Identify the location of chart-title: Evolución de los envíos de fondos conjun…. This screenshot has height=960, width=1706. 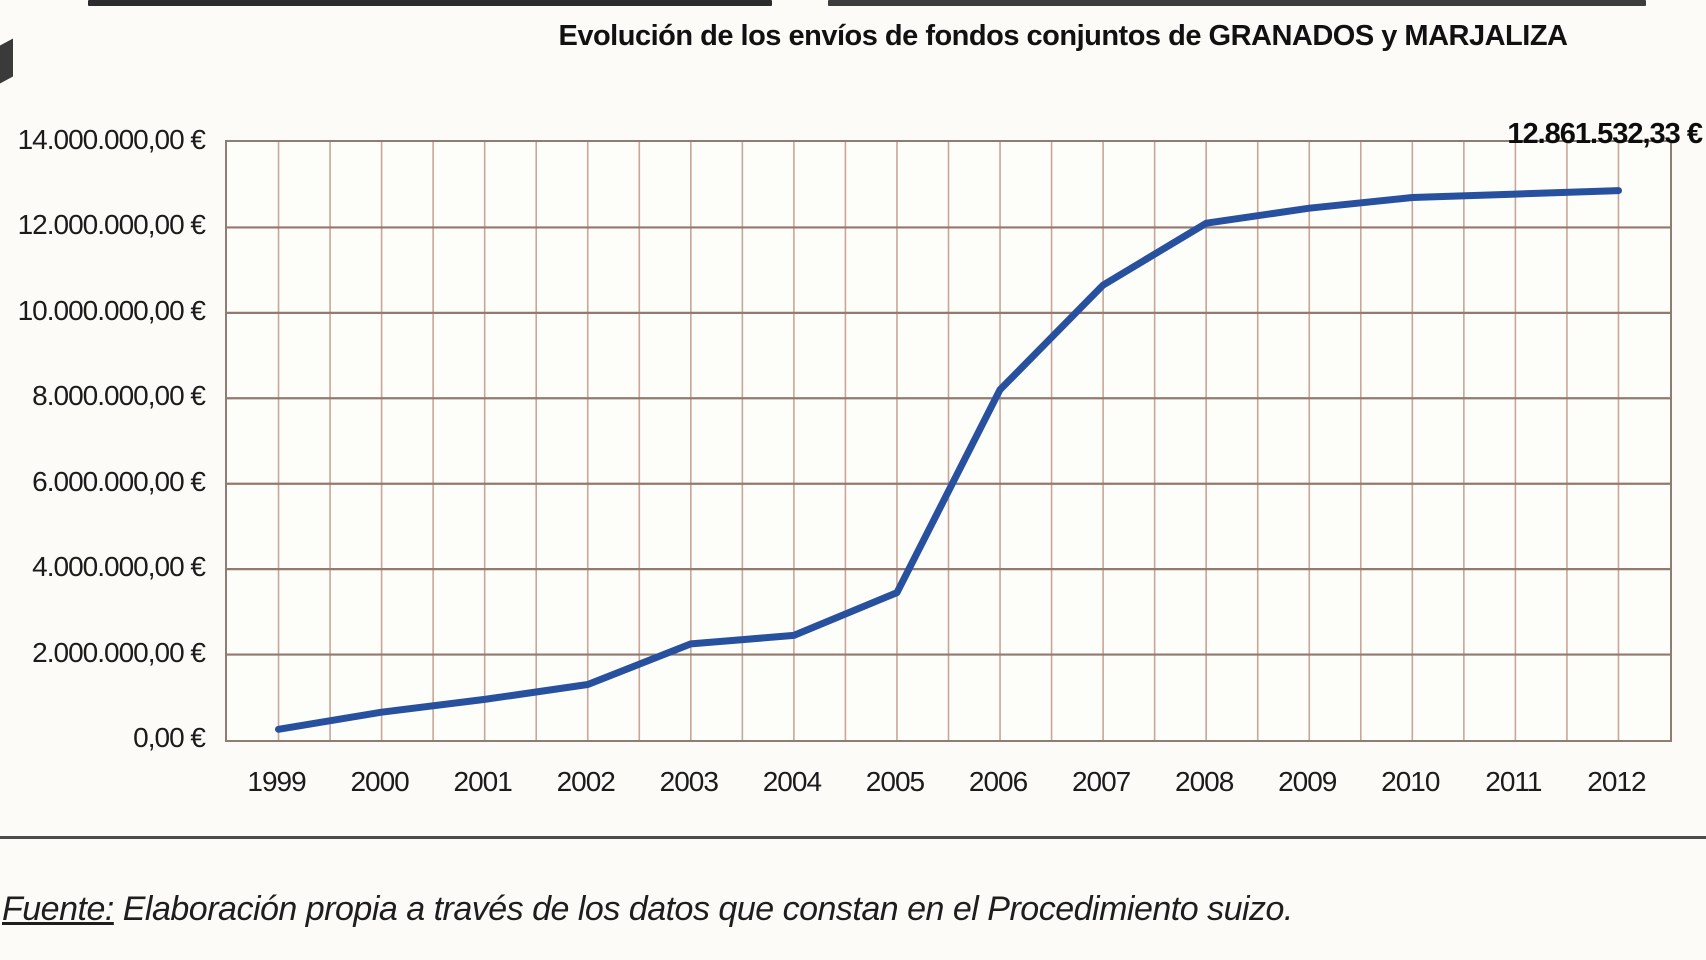
(1063, 36).